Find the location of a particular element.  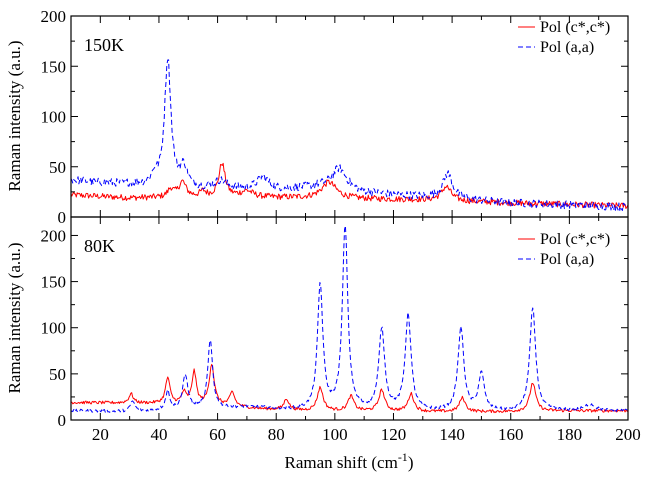

x-axis-label: Raman shift (cm-1) is located at coordinates (349, 461).